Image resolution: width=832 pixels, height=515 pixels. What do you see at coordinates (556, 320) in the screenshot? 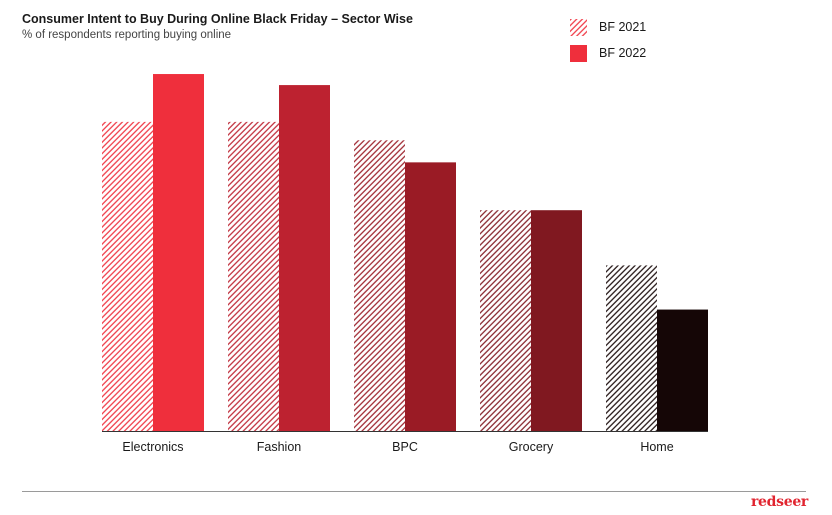
I see `bar-bf2022-grocery` at bounding box center [556, 320].